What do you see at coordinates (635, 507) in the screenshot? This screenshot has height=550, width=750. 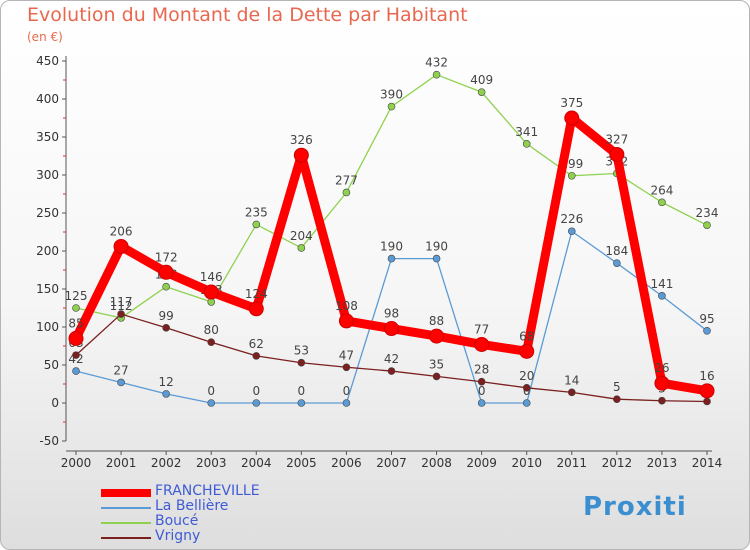 I see `brand-logo: Proxiti` at bounding box center [635, 507].